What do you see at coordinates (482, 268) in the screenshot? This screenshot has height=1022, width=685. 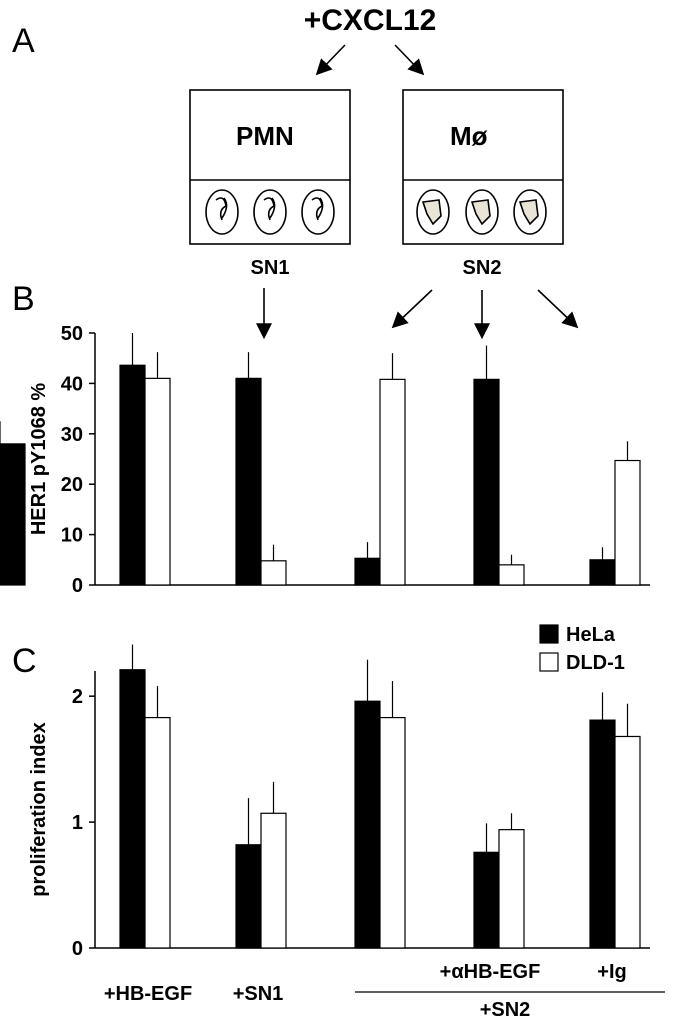 I see `supernatant-label: SN2` at bounding box center [482, 268].